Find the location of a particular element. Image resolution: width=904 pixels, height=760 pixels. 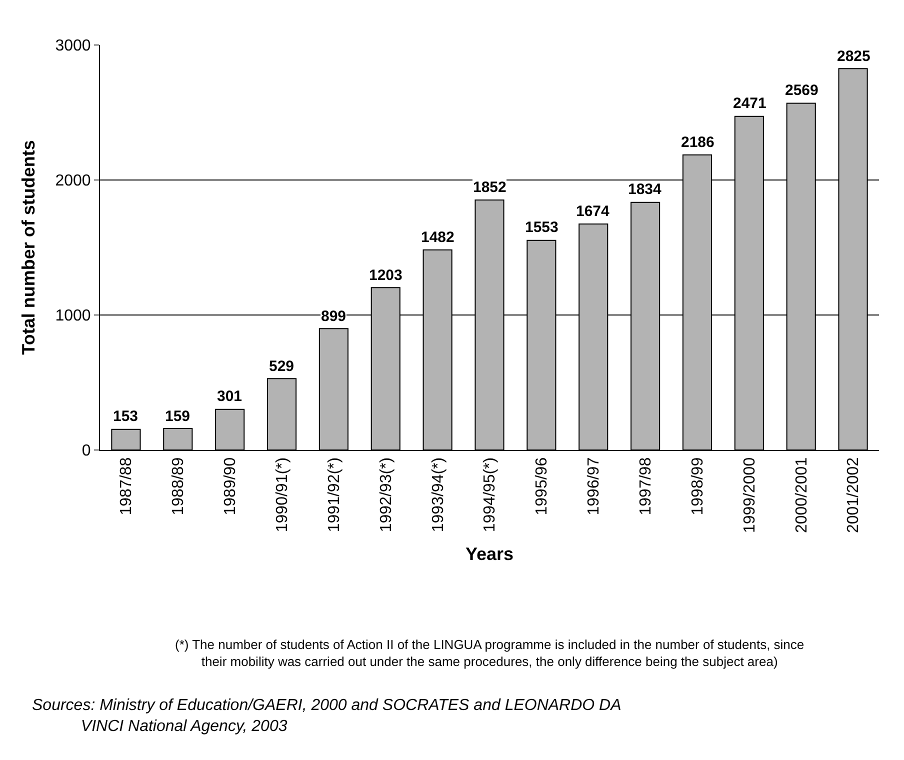

text: (*) The number of students of Action II of the LINGUA programme is included in the number of students, since their mobility was carried out under the same procedures, the only difference being the subject area) is located at coordinates (489, 653).